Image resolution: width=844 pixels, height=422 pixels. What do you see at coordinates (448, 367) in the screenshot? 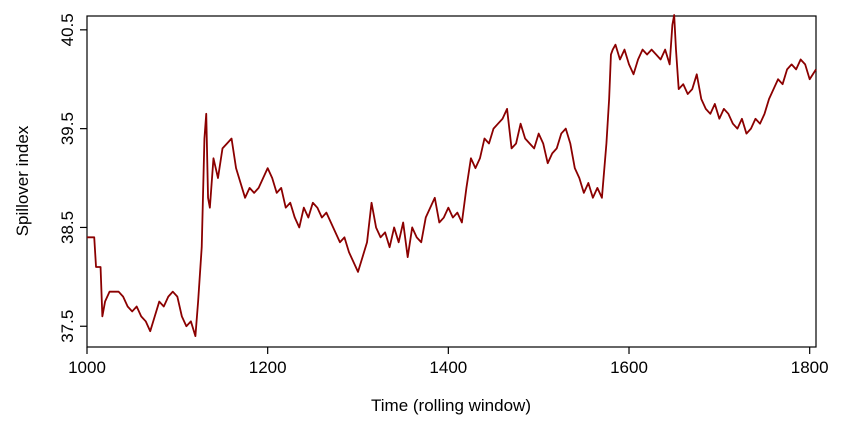
I see `x-tick-label: 1400` at bounding box center [448, 367].